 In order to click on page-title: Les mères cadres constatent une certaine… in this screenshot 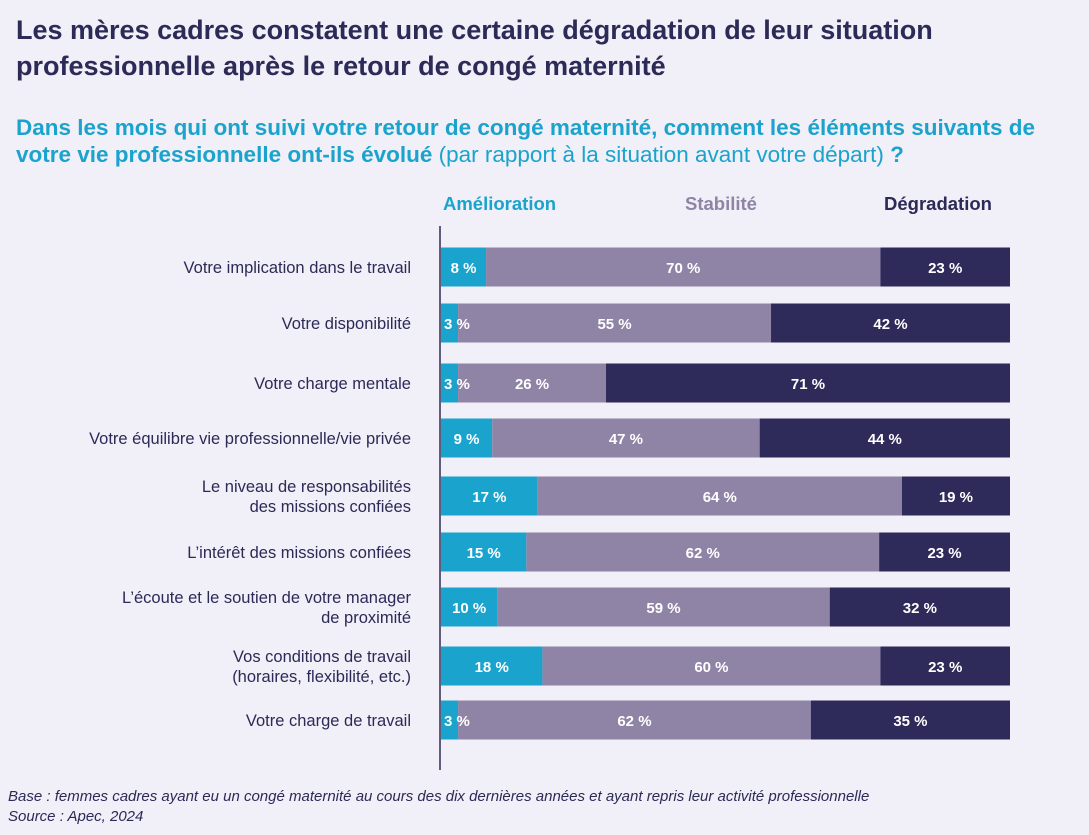, I will do `click(474, 48)`.